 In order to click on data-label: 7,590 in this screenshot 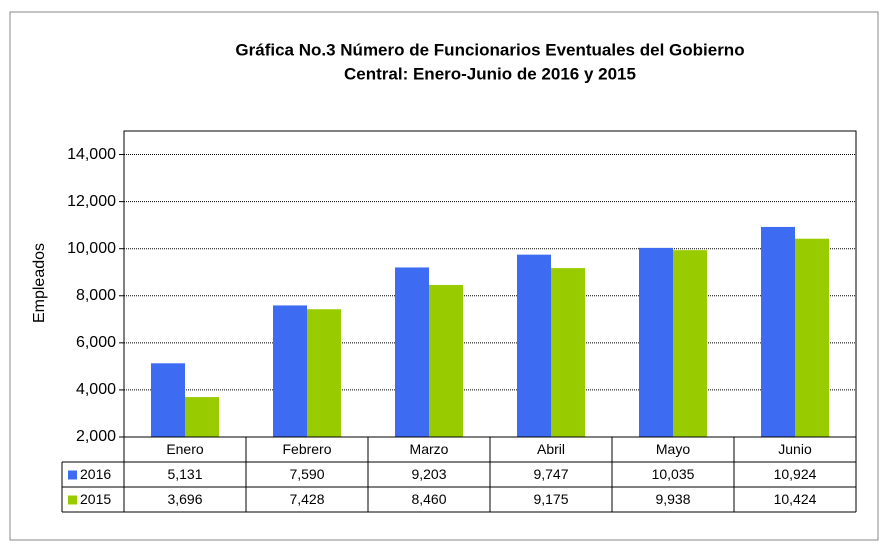, I will do `click(306, 474)`.